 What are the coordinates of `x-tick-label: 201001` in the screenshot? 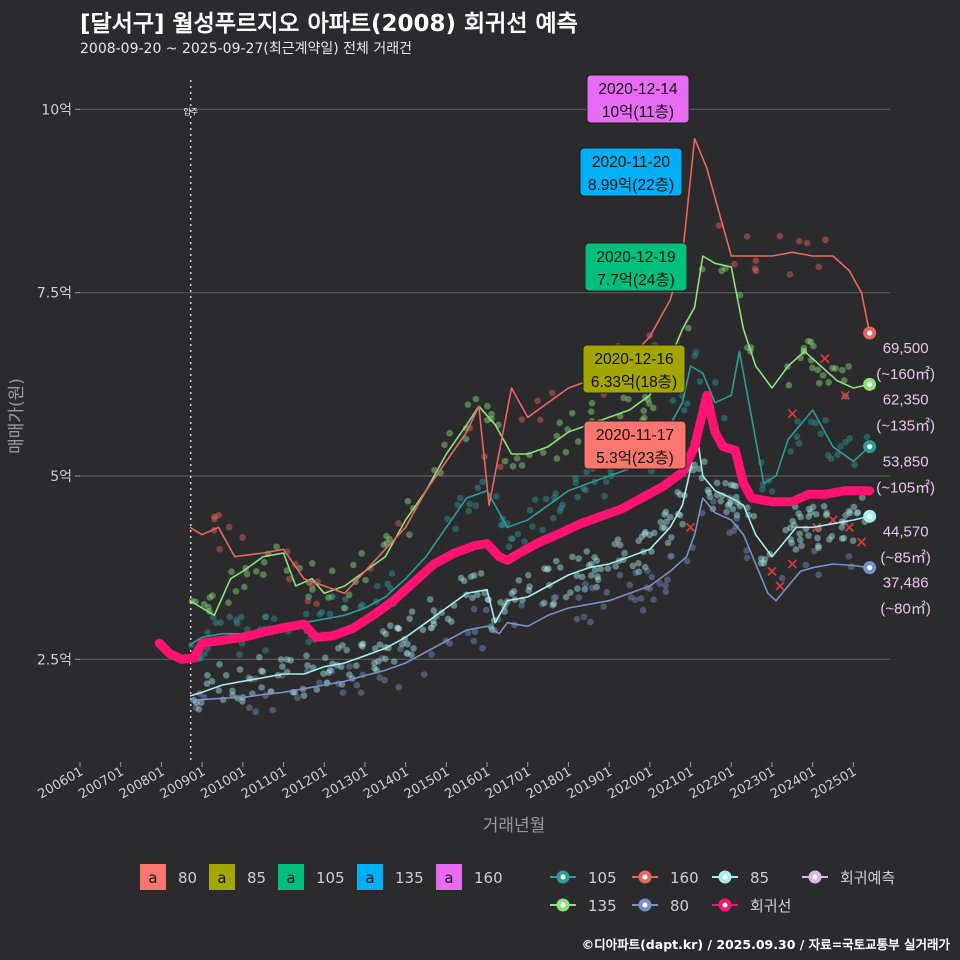 It's located at (223, 783).